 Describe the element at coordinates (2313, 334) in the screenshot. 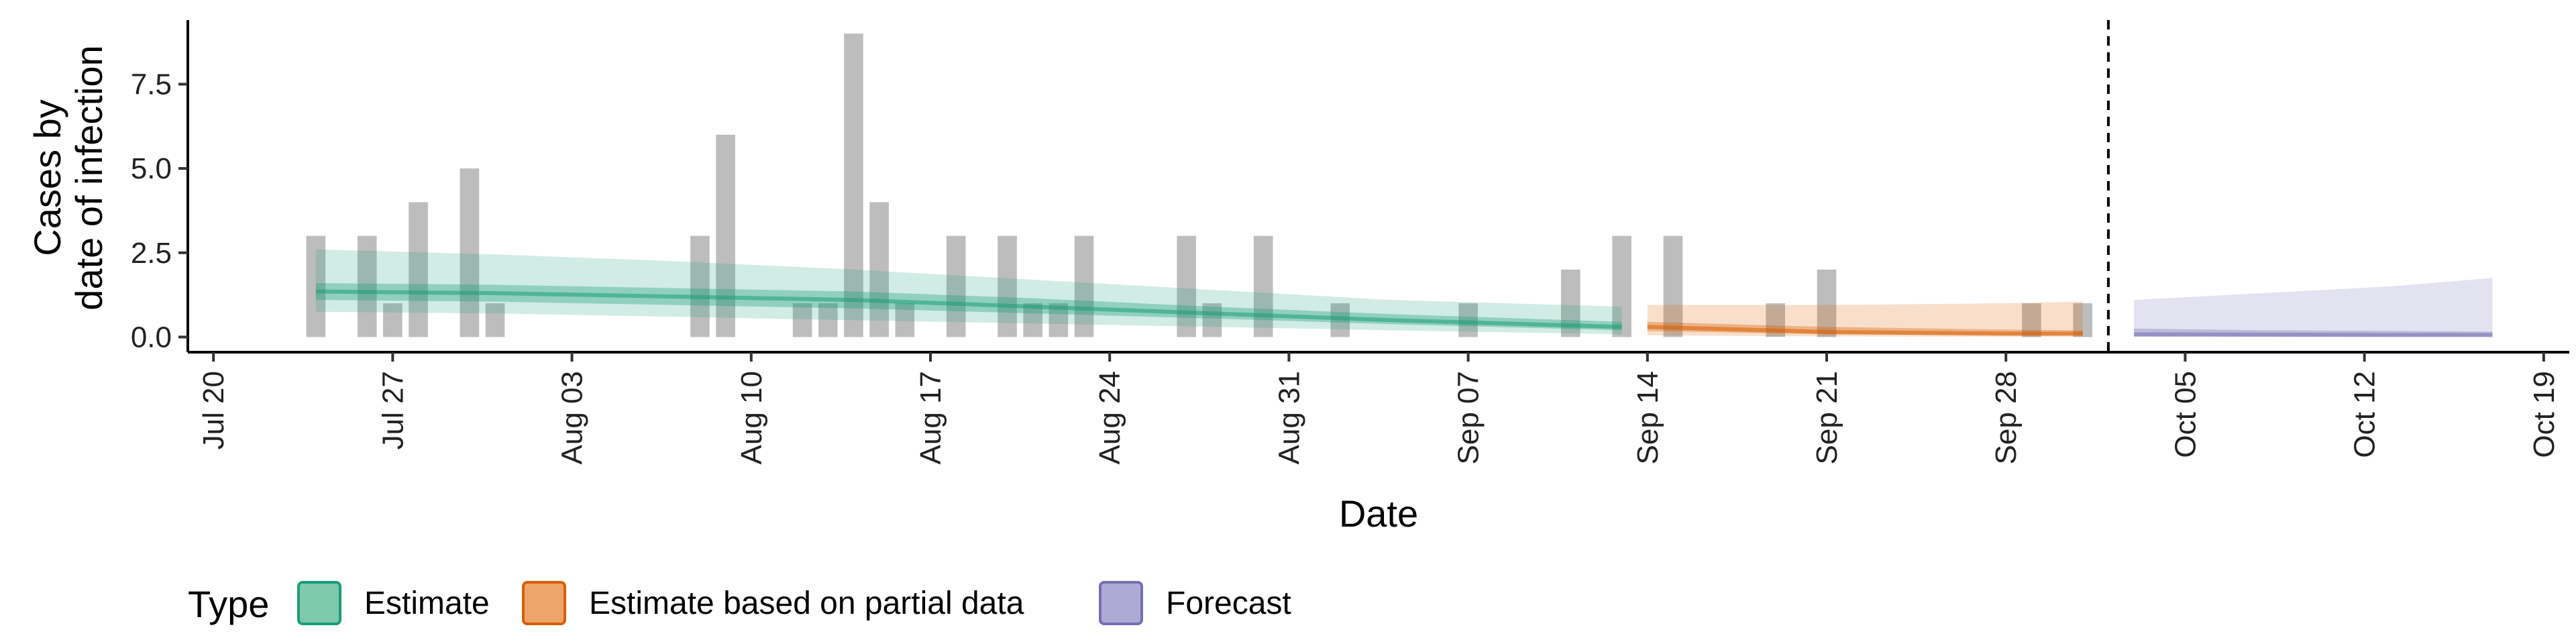

I see `forecast-median-line` at that location.